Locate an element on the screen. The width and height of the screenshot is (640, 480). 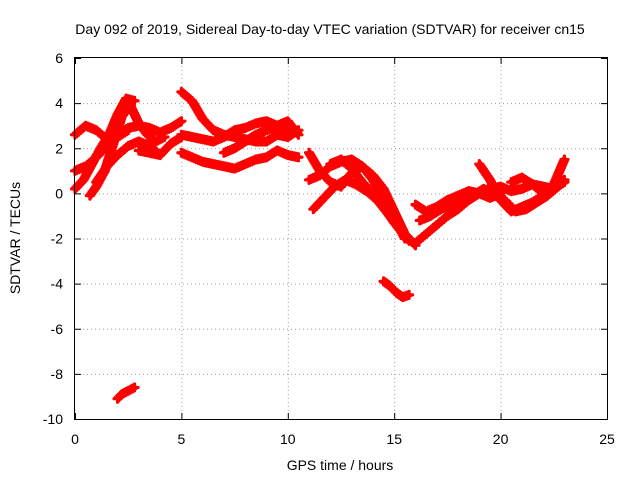
x-tick-label: 25 is located at coordinates (607, 439).